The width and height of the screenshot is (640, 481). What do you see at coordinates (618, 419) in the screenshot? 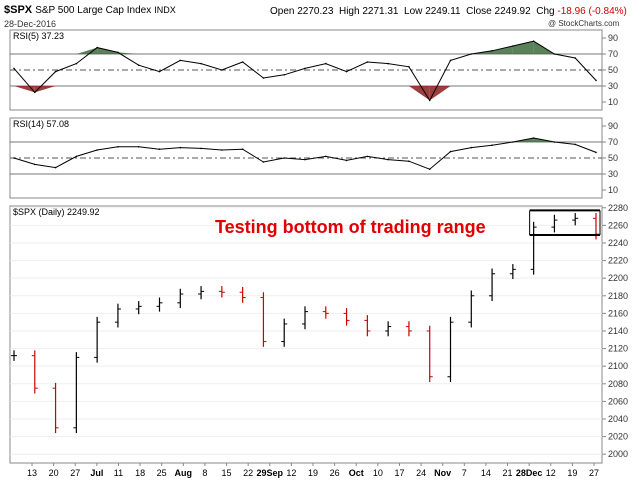
I see `y-tick-label: 2040` at bounding box center [618, 419].